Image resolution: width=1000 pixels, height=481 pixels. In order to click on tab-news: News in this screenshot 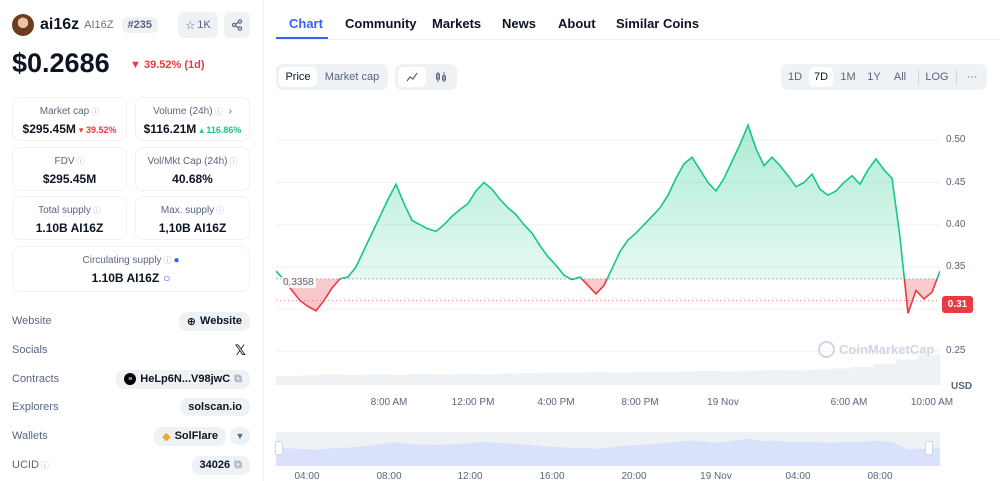, I will do `click(519, 23)`.